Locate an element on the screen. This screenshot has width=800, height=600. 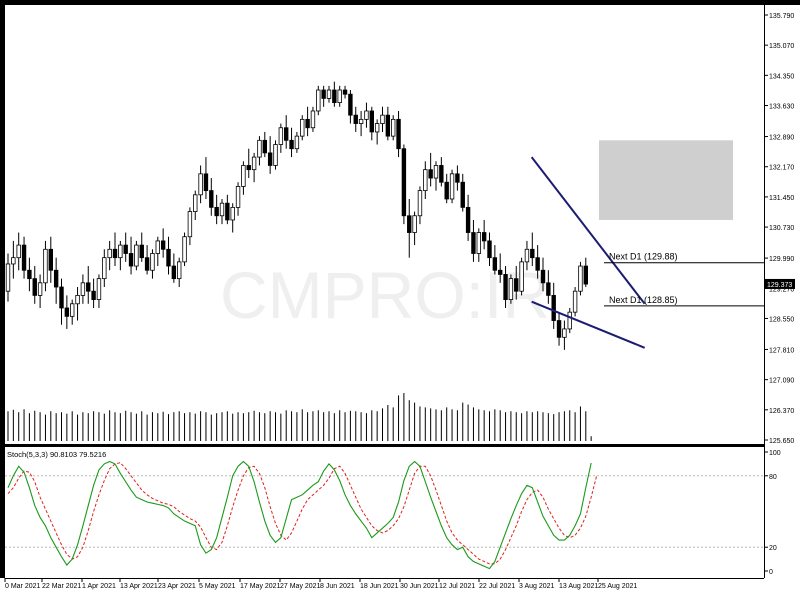
time-tick-label: 17 May 2021 is located at coordinates (260, 586).